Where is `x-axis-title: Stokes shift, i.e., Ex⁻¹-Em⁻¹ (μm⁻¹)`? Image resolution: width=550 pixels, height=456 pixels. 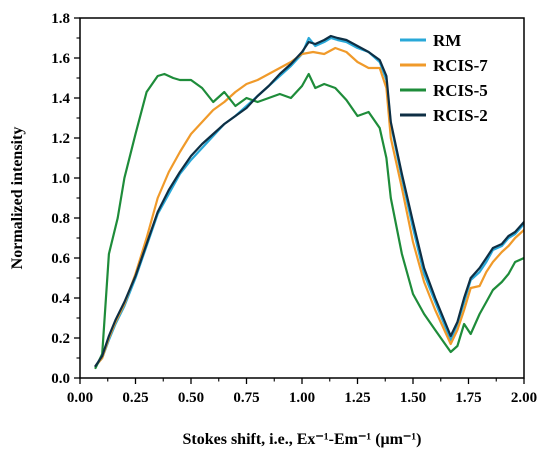 x-axis-title: Stokes shift, i.e., Ex⁻¹-Em⁻¹ (μm⁻¹) is located at coordinates (301, 439).